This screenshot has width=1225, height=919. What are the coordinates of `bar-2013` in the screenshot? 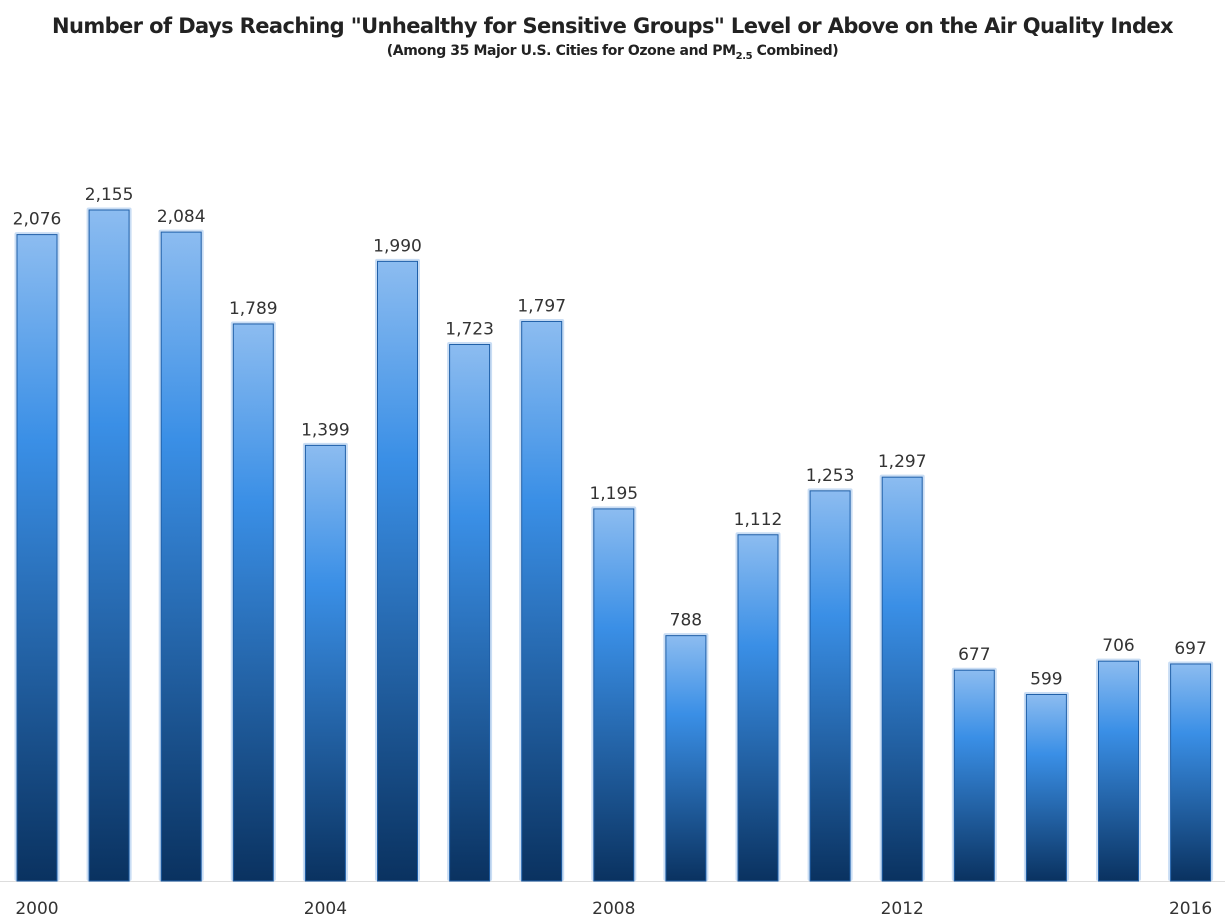 It's located at (974, 775).